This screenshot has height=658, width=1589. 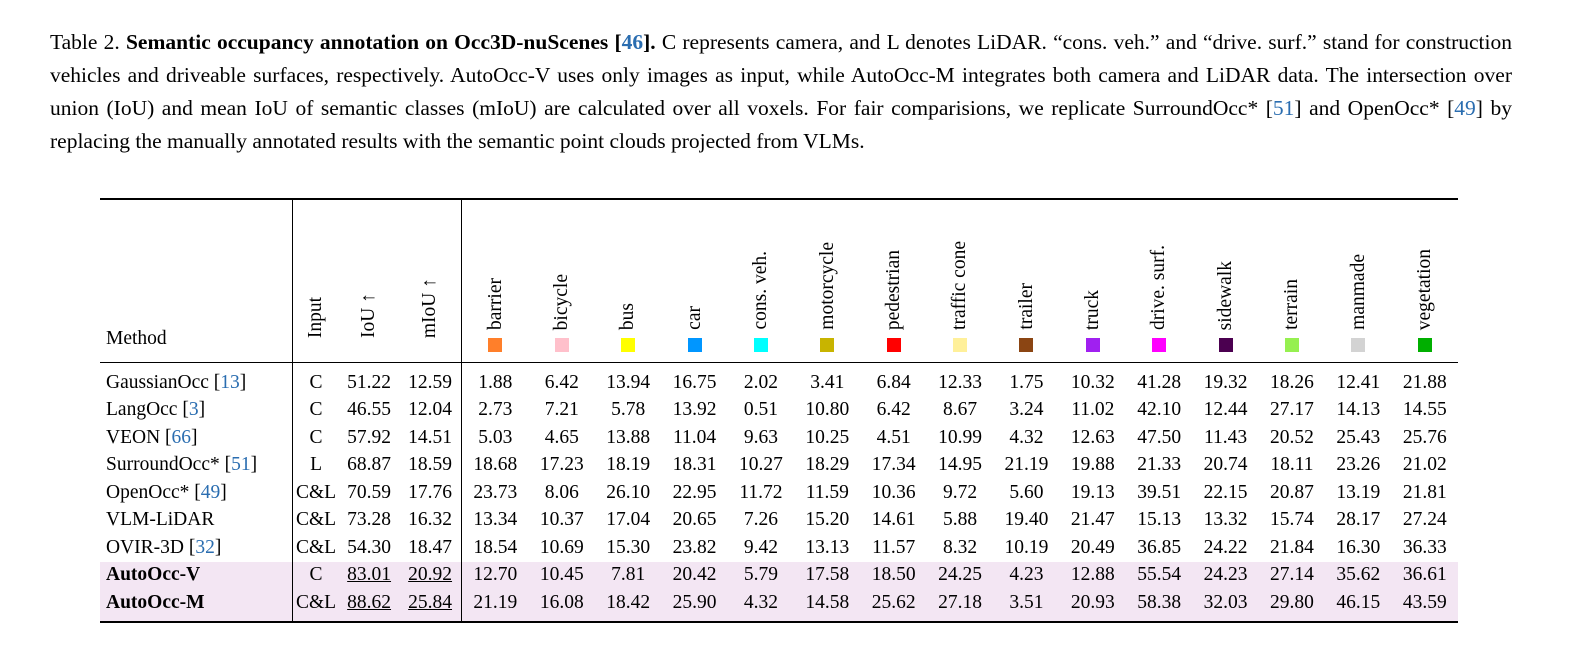 What do you see at coordinates (1424, 575) in the screenshot?
I see `class-value-cell: 36.61` at bounding box center [1424, 575].